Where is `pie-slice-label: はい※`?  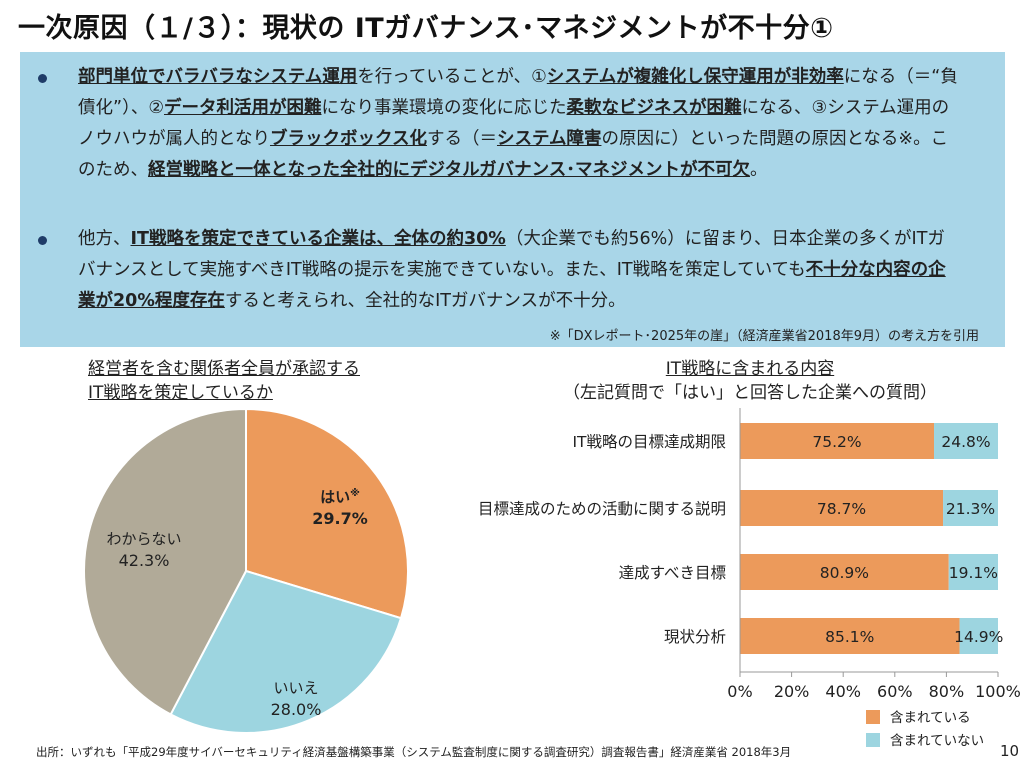 pie-slice-label: はい※ is located at coordinates (340, 496).